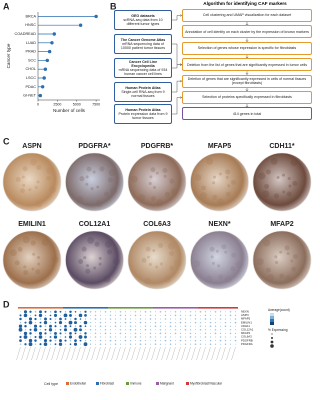  Describe the element at coordinates (282, 146) in the screenshot. I see `marker-label: CDH11*` at that location.